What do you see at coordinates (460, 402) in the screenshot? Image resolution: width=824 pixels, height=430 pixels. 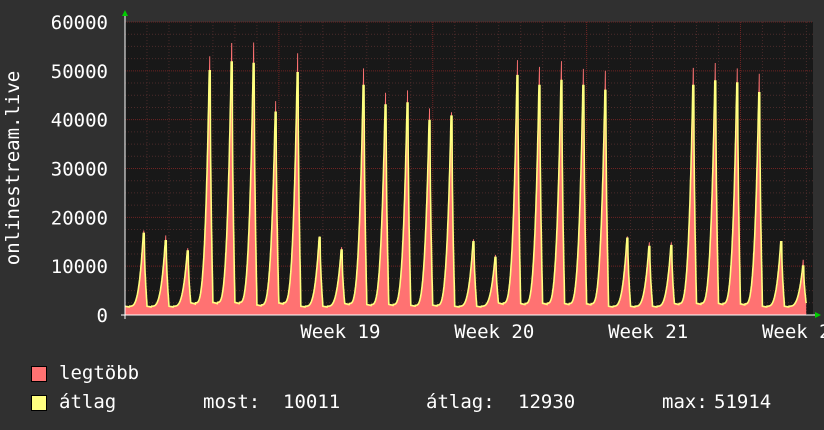 I see `stat-avg-label: átlag:` at bounding box center [460, 402].